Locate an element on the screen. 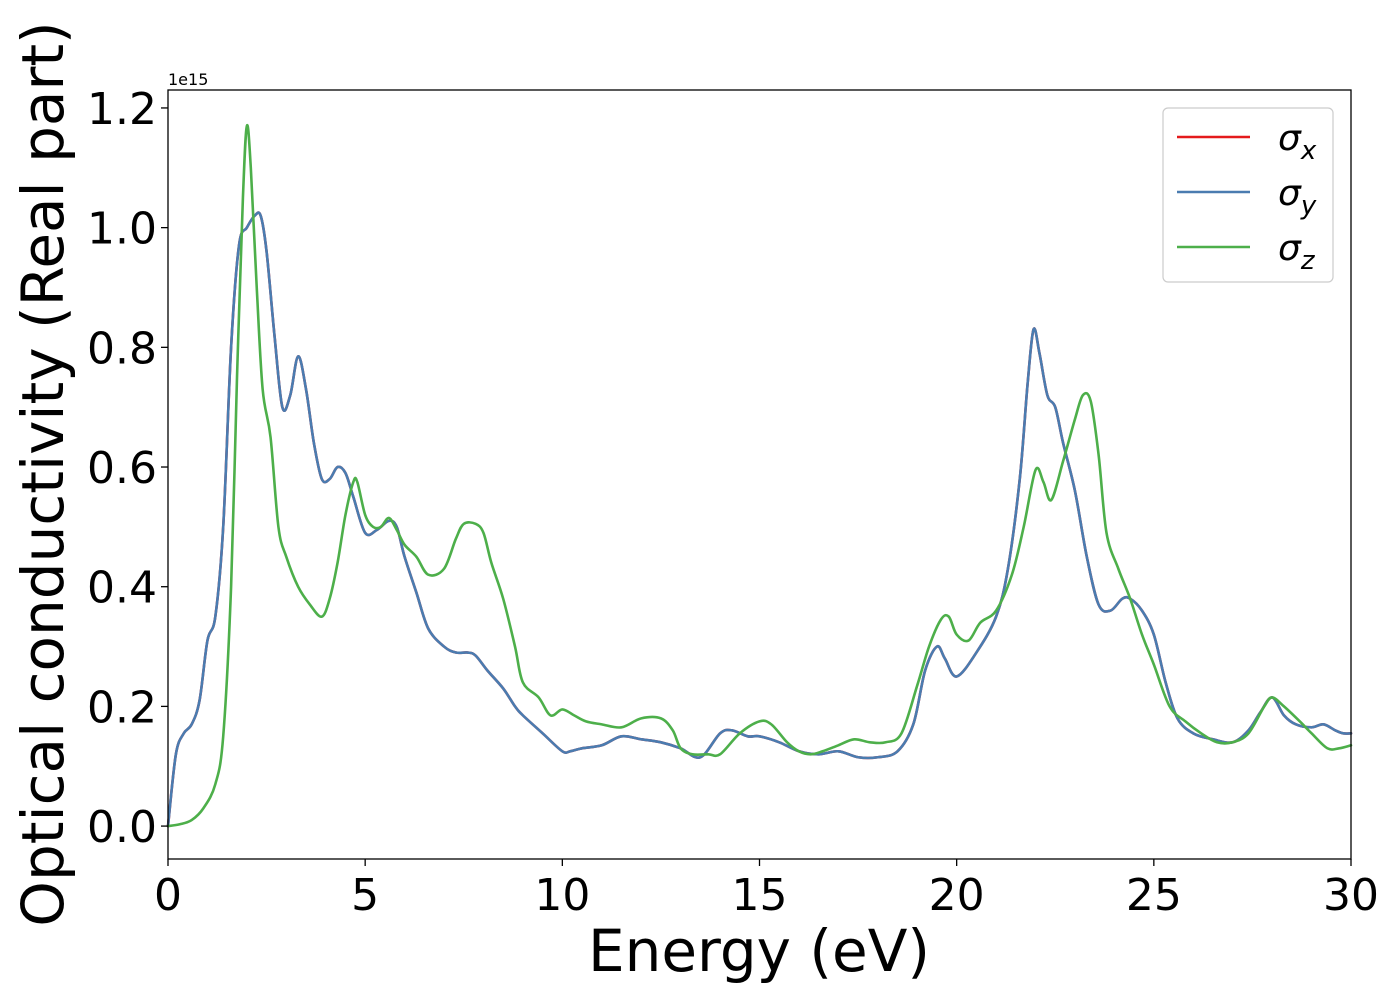  y-axis-title: Optical conductivity (Real part) is located at coordinates (43, 473).